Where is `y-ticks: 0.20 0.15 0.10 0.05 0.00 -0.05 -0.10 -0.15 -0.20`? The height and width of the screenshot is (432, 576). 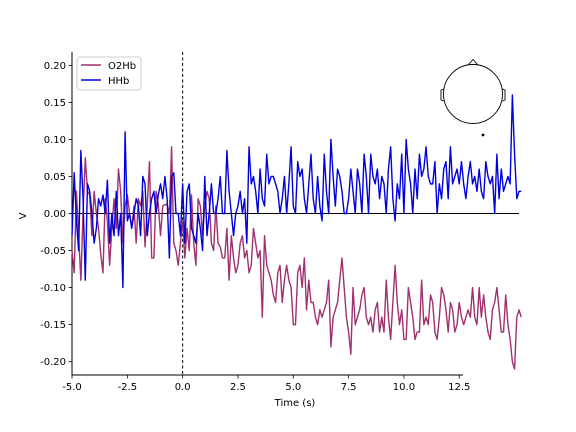 y-ticks: 0.20 0.15 0.10 0.05 0.00 -0.05 -0.10 -0.15 -0.20 is located at coordinates (56, 214).